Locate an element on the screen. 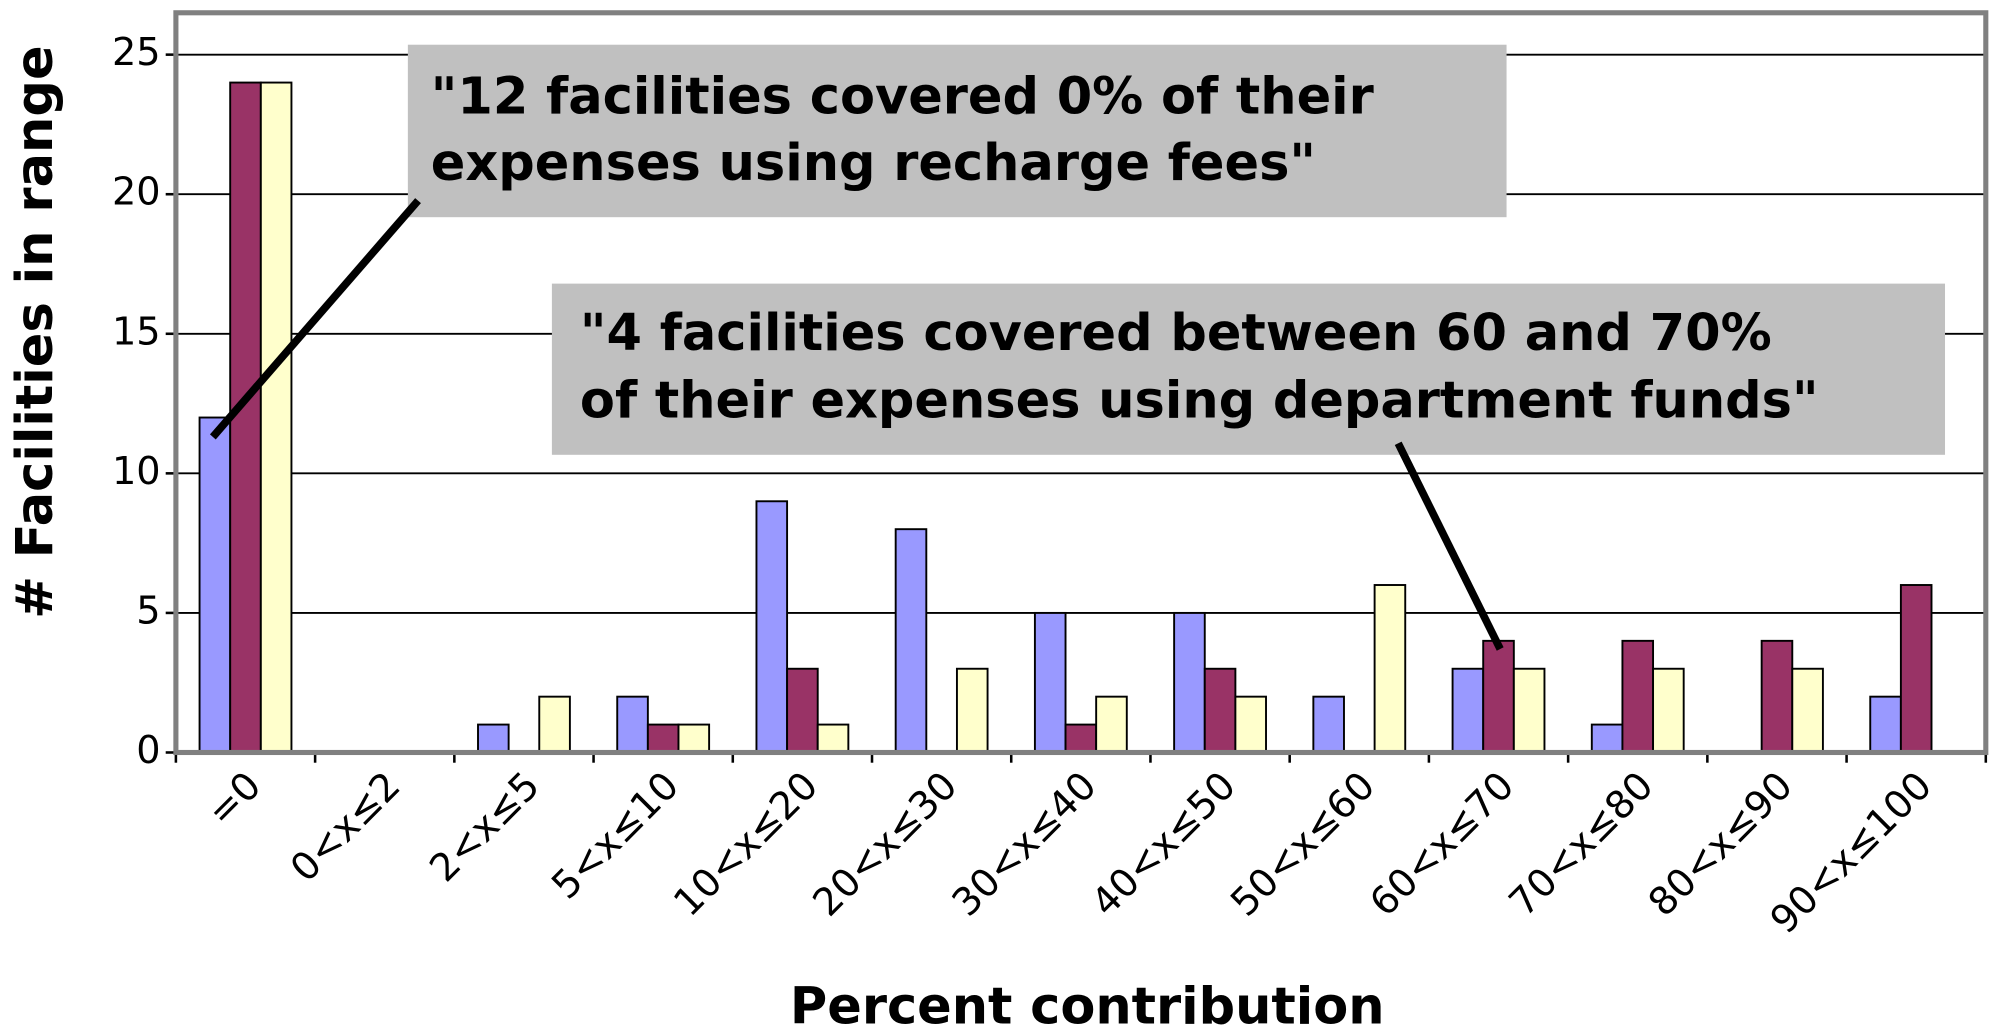 The height and width of the screenshot is (1031, 1996). y-tick-label: 0 is located at coordinates (148, 750).